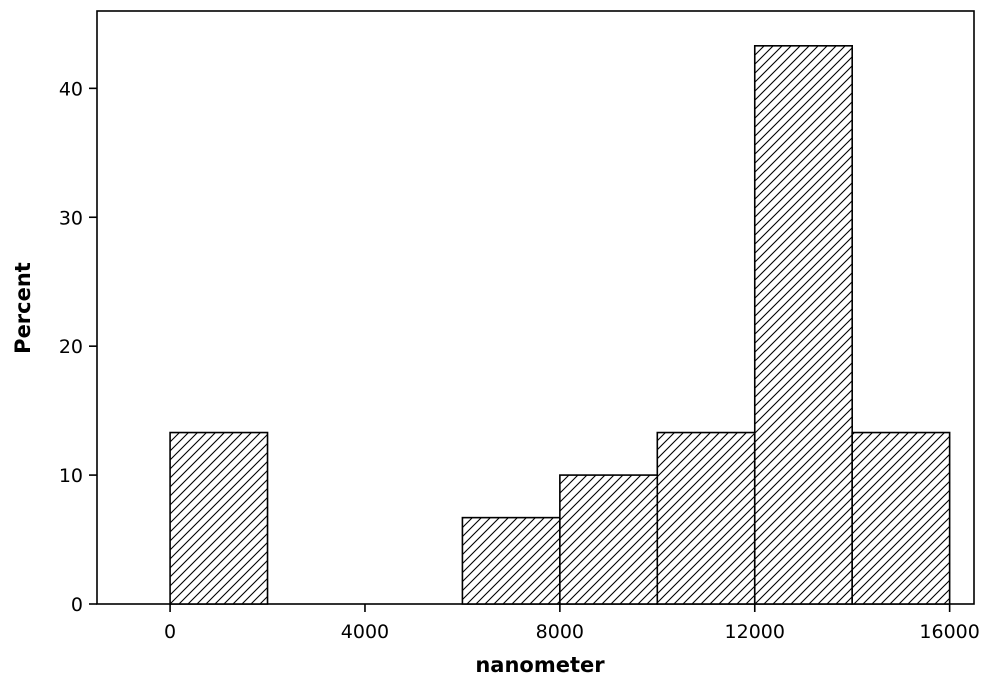 This screenshot has width=1003, height=682. Describe the element at coordinates (540, 665) in the screenshot. I see `x-axis-title: nanometer` at that location.